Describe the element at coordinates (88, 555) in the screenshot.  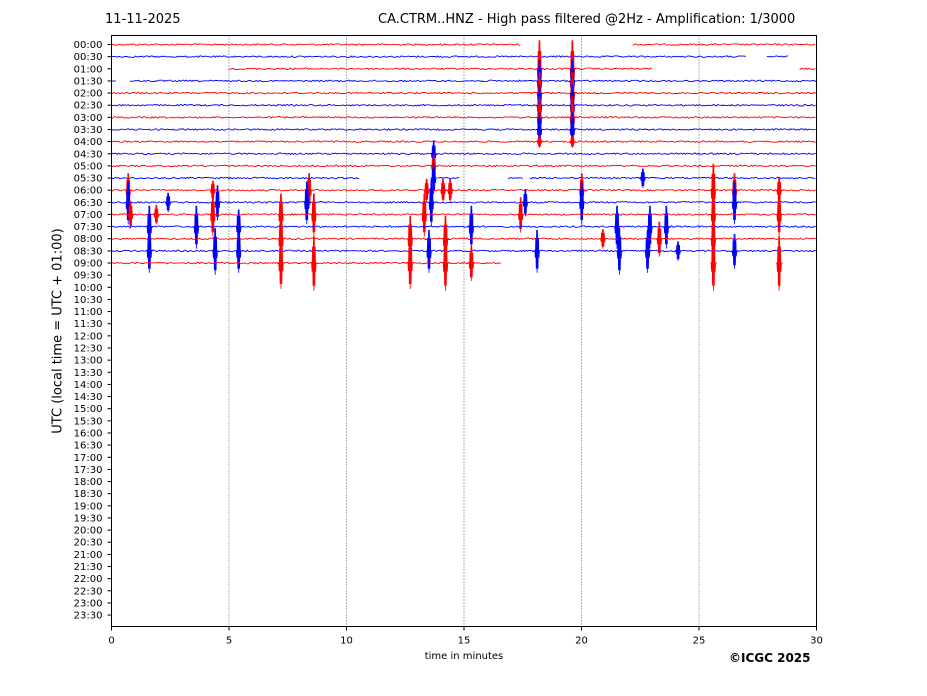
I see `y-tick-label: 21:00` at that location.